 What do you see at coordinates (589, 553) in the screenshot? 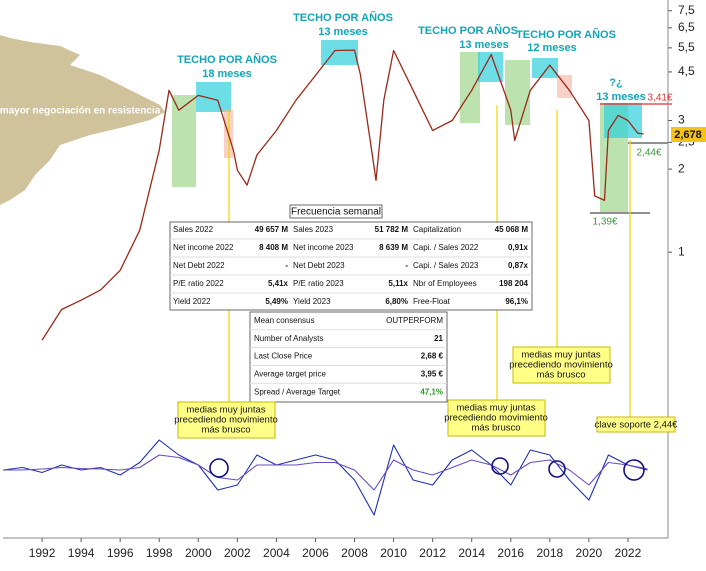
I see `x-tick-label: 2020` at bounding box center [589, 553].